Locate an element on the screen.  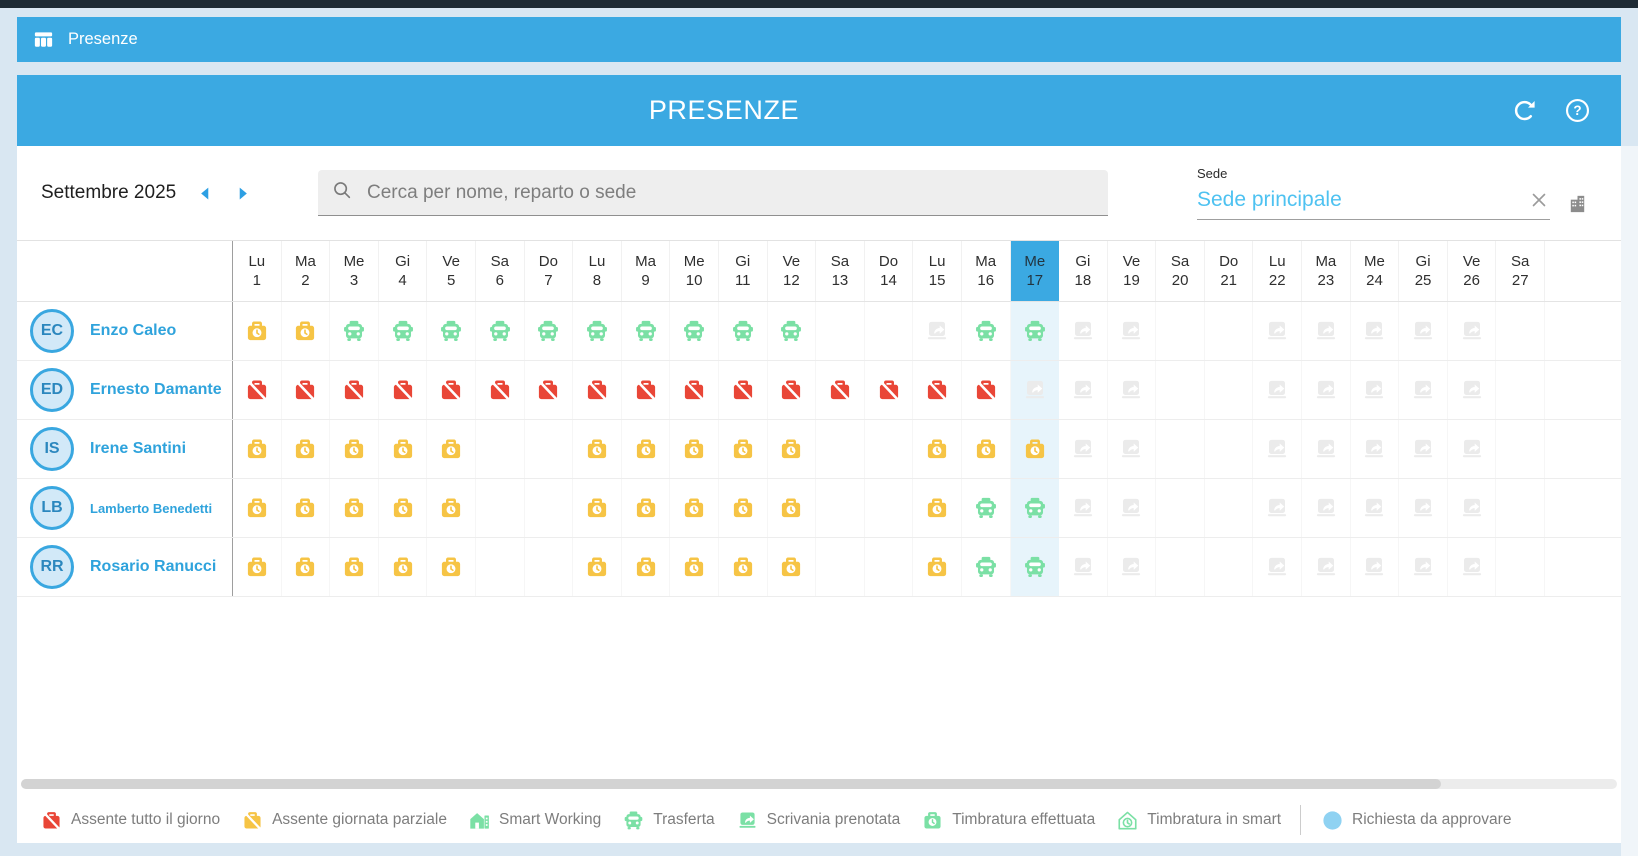
search-field is located at coordinates (713, 193).